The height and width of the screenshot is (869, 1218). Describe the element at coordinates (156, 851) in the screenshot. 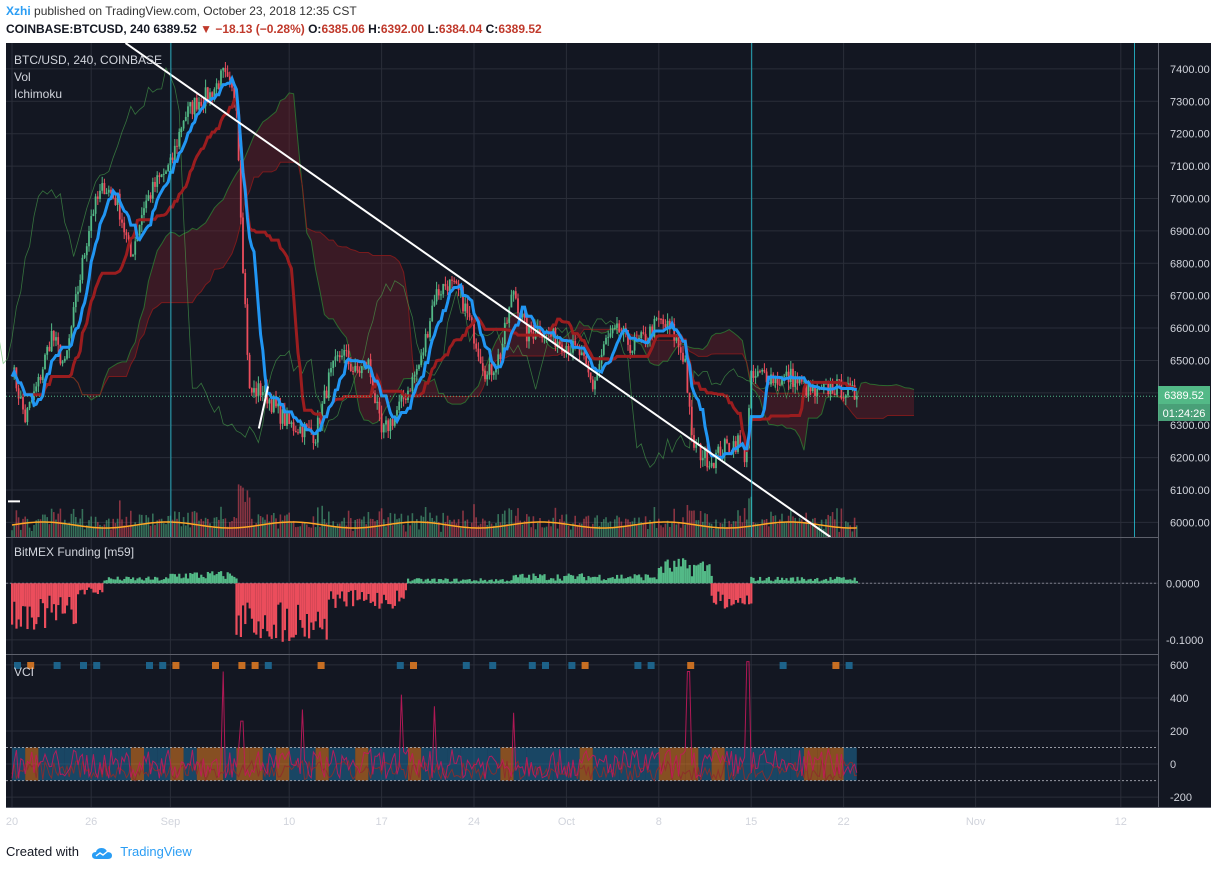

I see `tradingview-brand-link: TradingView` at that location.